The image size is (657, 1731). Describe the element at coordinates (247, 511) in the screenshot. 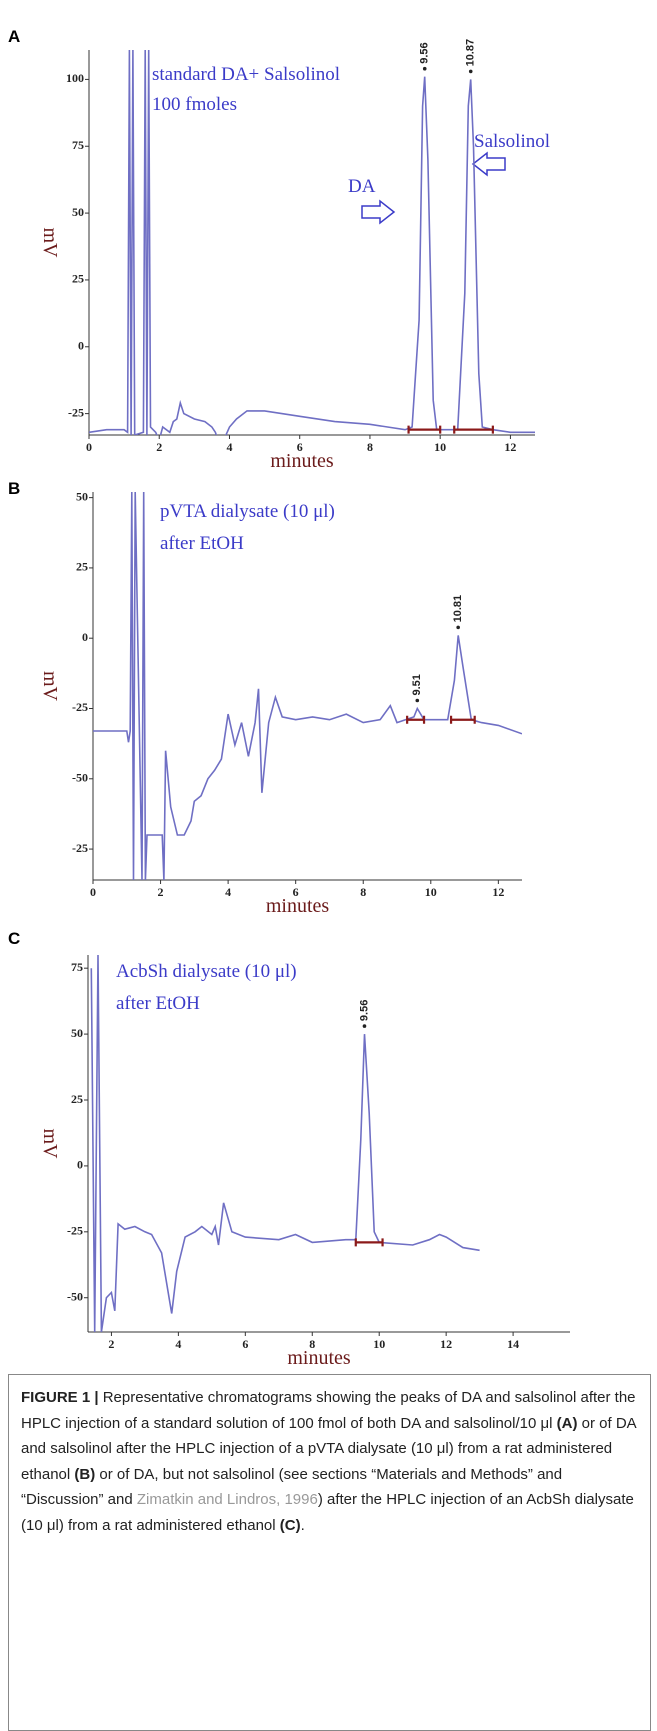

I see `annotation: pVTA dialysate (10 μl)` at that location.